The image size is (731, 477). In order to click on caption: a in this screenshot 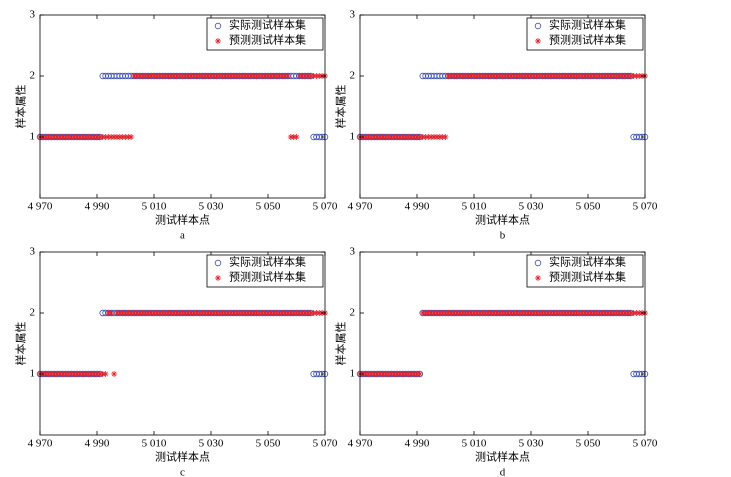, I will do `click(182, 236)`.